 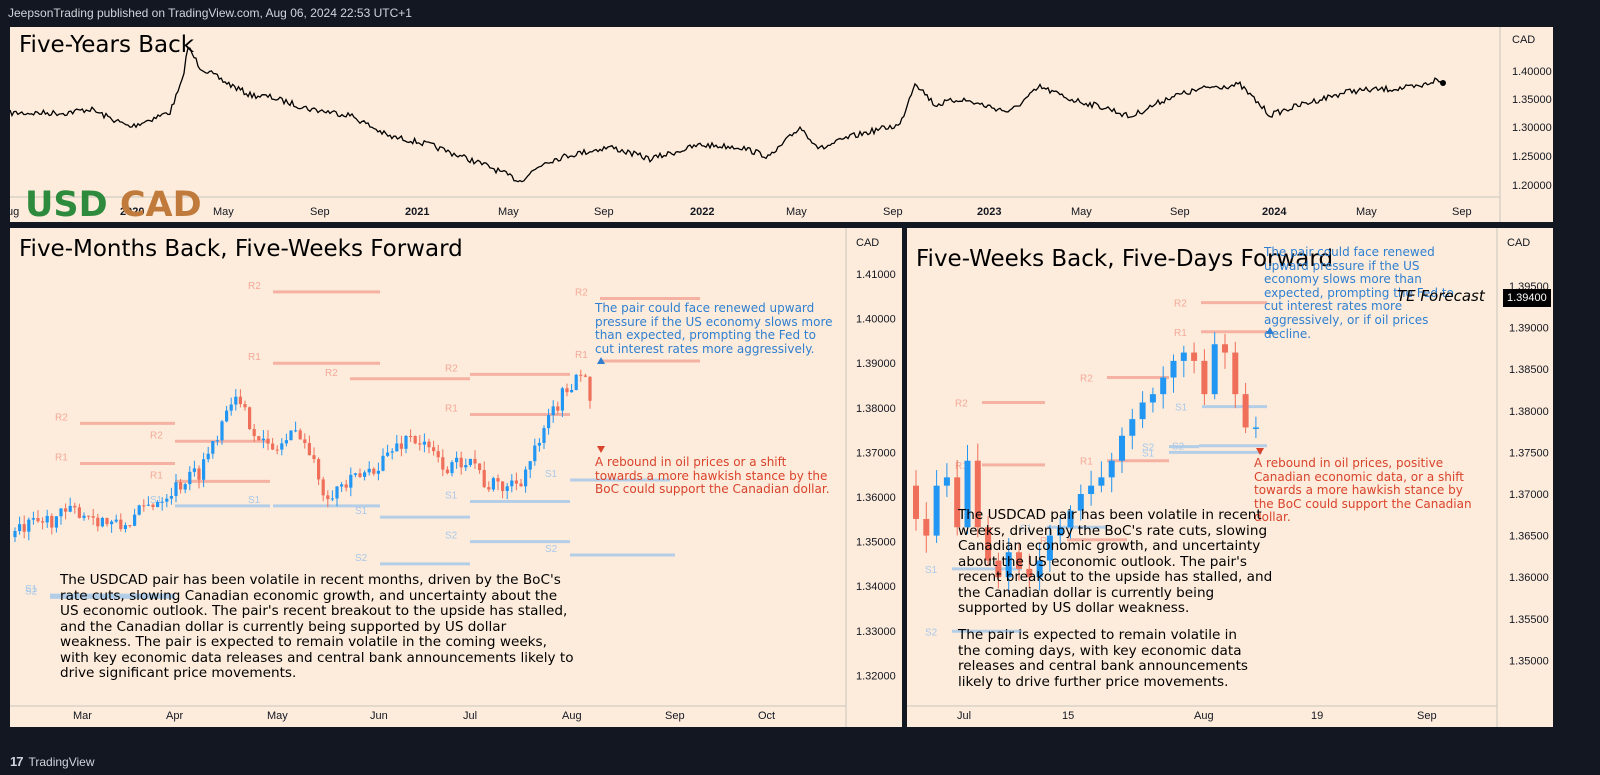 I want to click on y-tick-label: 1.33000, so click(x=876, y=632).